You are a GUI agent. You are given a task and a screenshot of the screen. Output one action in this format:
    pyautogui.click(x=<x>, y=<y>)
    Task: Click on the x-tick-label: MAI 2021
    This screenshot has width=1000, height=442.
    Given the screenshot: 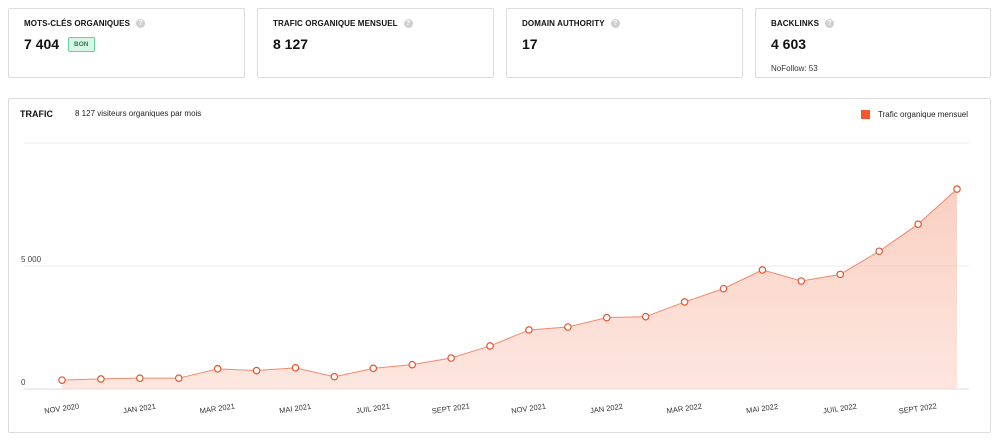 What is the action you would take?
    pyautogui.click(x=295, y=408)
    